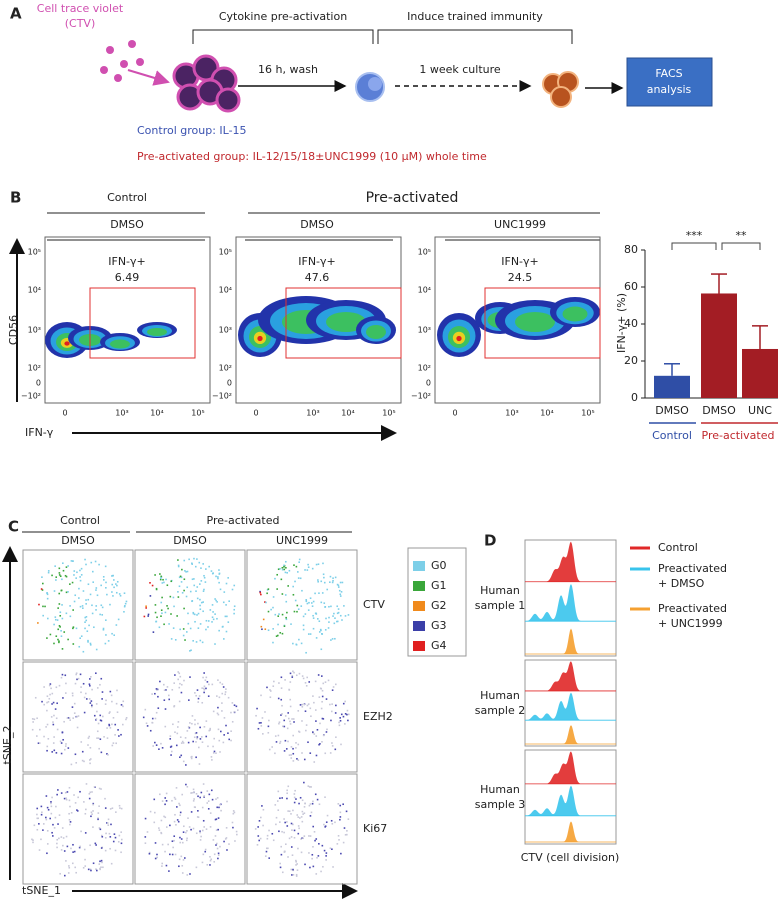  Describe the element at coordinates (694, 235) in the screenshot. I see `significance-label: ***` at that location.